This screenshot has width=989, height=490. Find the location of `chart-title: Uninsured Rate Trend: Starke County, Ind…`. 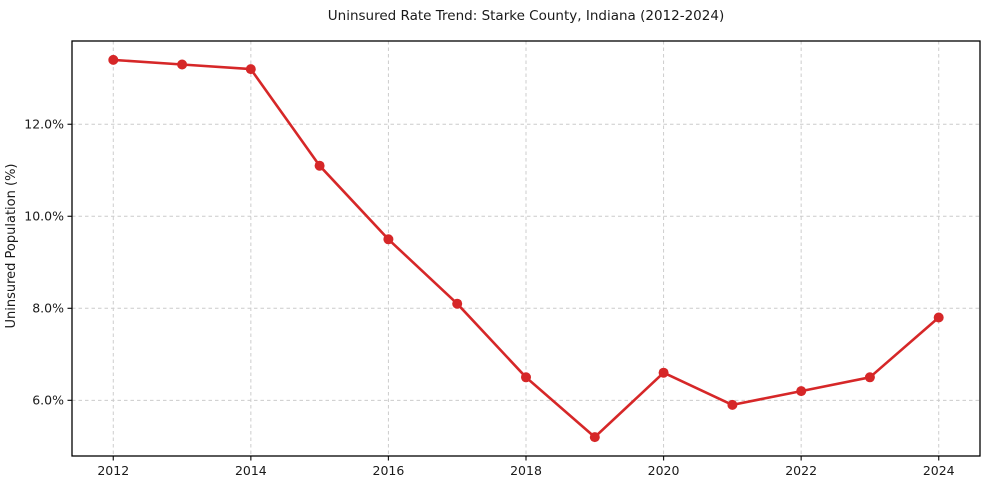

chart-title: Uninsured Rate Trend: Starke County, Ind… is located at coordinates (526, 16).